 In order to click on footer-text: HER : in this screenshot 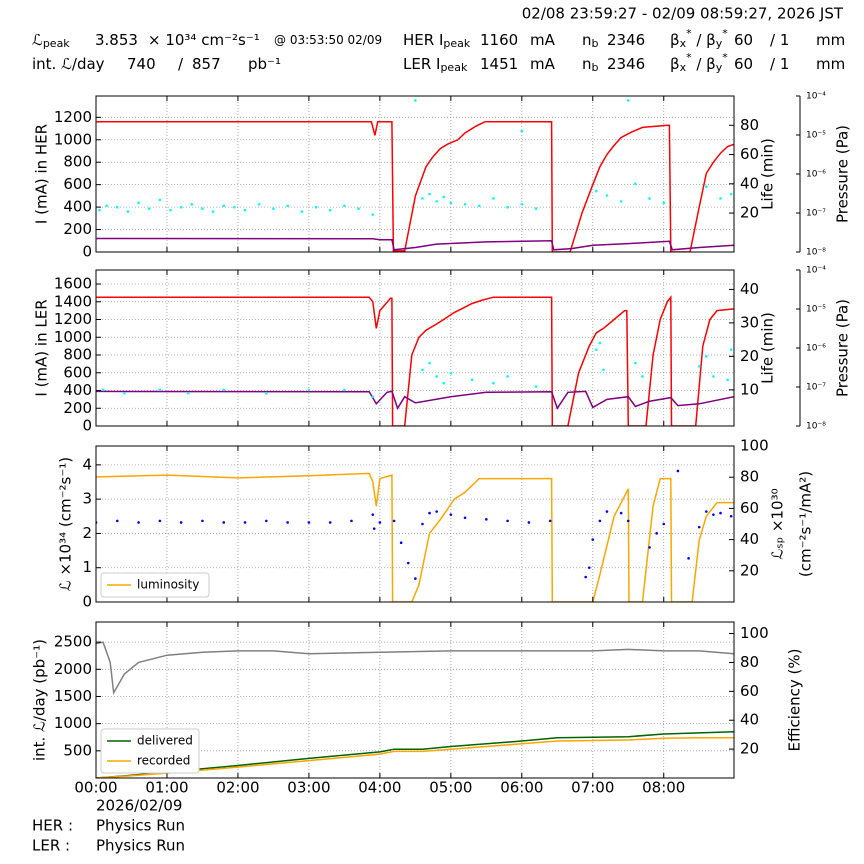, I will do `click(52, 826)`.